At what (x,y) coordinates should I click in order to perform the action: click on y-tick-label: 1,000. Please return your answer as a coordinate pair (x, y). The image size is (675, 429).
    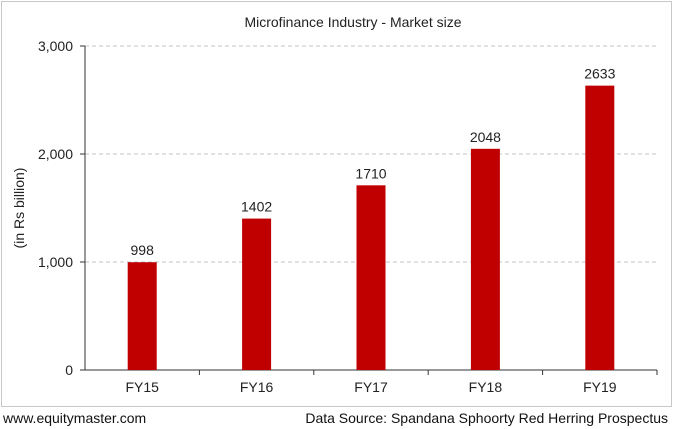
    Looking at the image, I should click on (55, 262).